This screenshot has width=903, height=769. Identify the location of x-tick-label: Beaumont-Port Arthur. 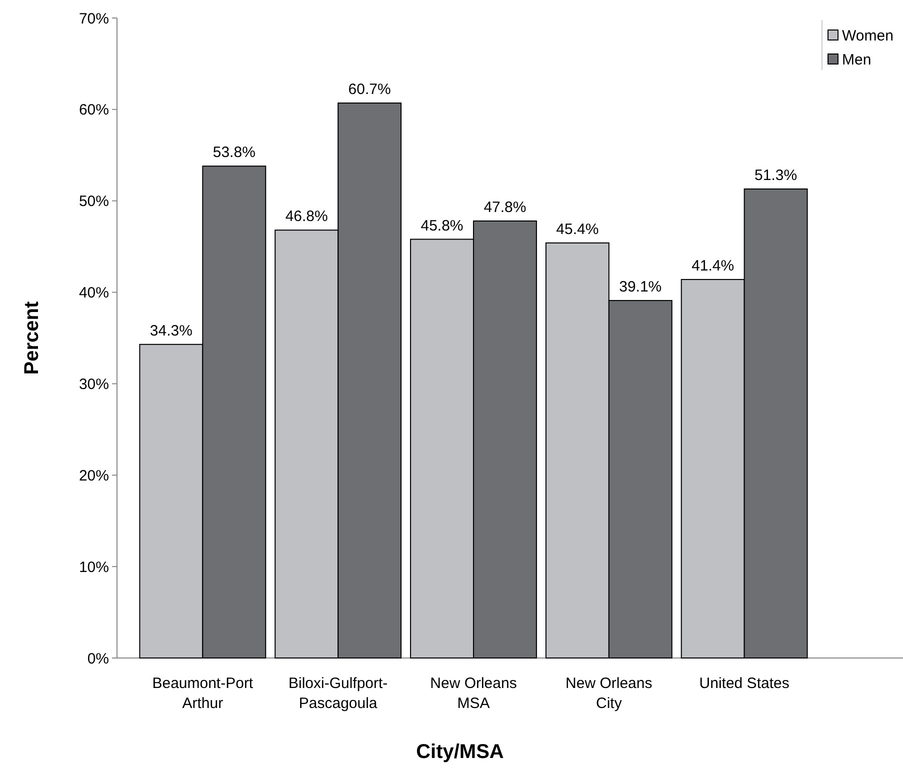
(203, 693).